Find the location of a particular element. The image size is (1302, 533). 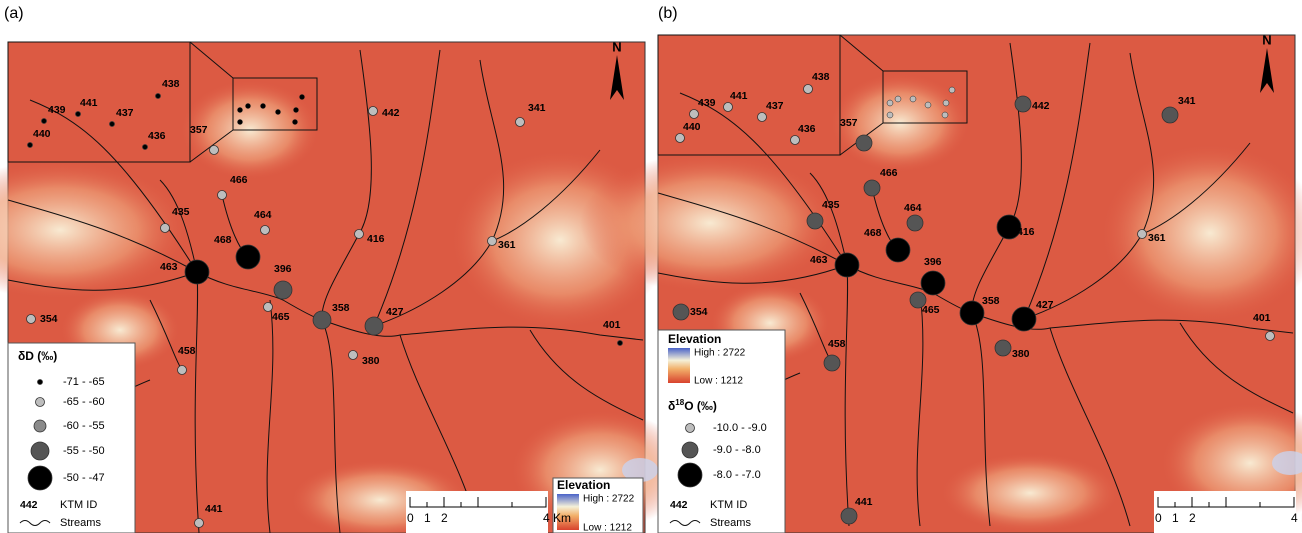

site-id: 466 is located at coordinates (239, 180).